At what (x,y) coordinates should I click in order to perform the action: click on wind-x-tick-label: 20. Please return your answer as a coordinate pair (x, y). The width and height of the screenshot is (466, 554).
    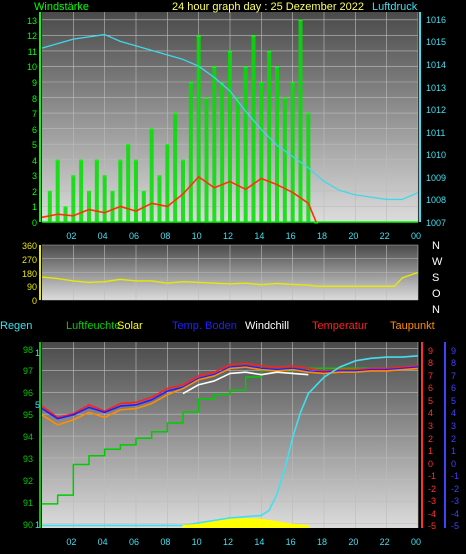
    Looking at the image, I should click on (353, 236).